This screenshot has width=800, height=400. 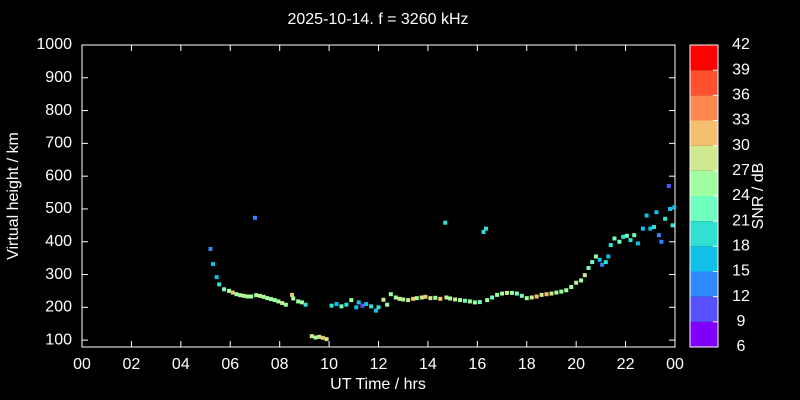 I want to click on colorbar-tick-label: 36, so click(x=741, y=95).